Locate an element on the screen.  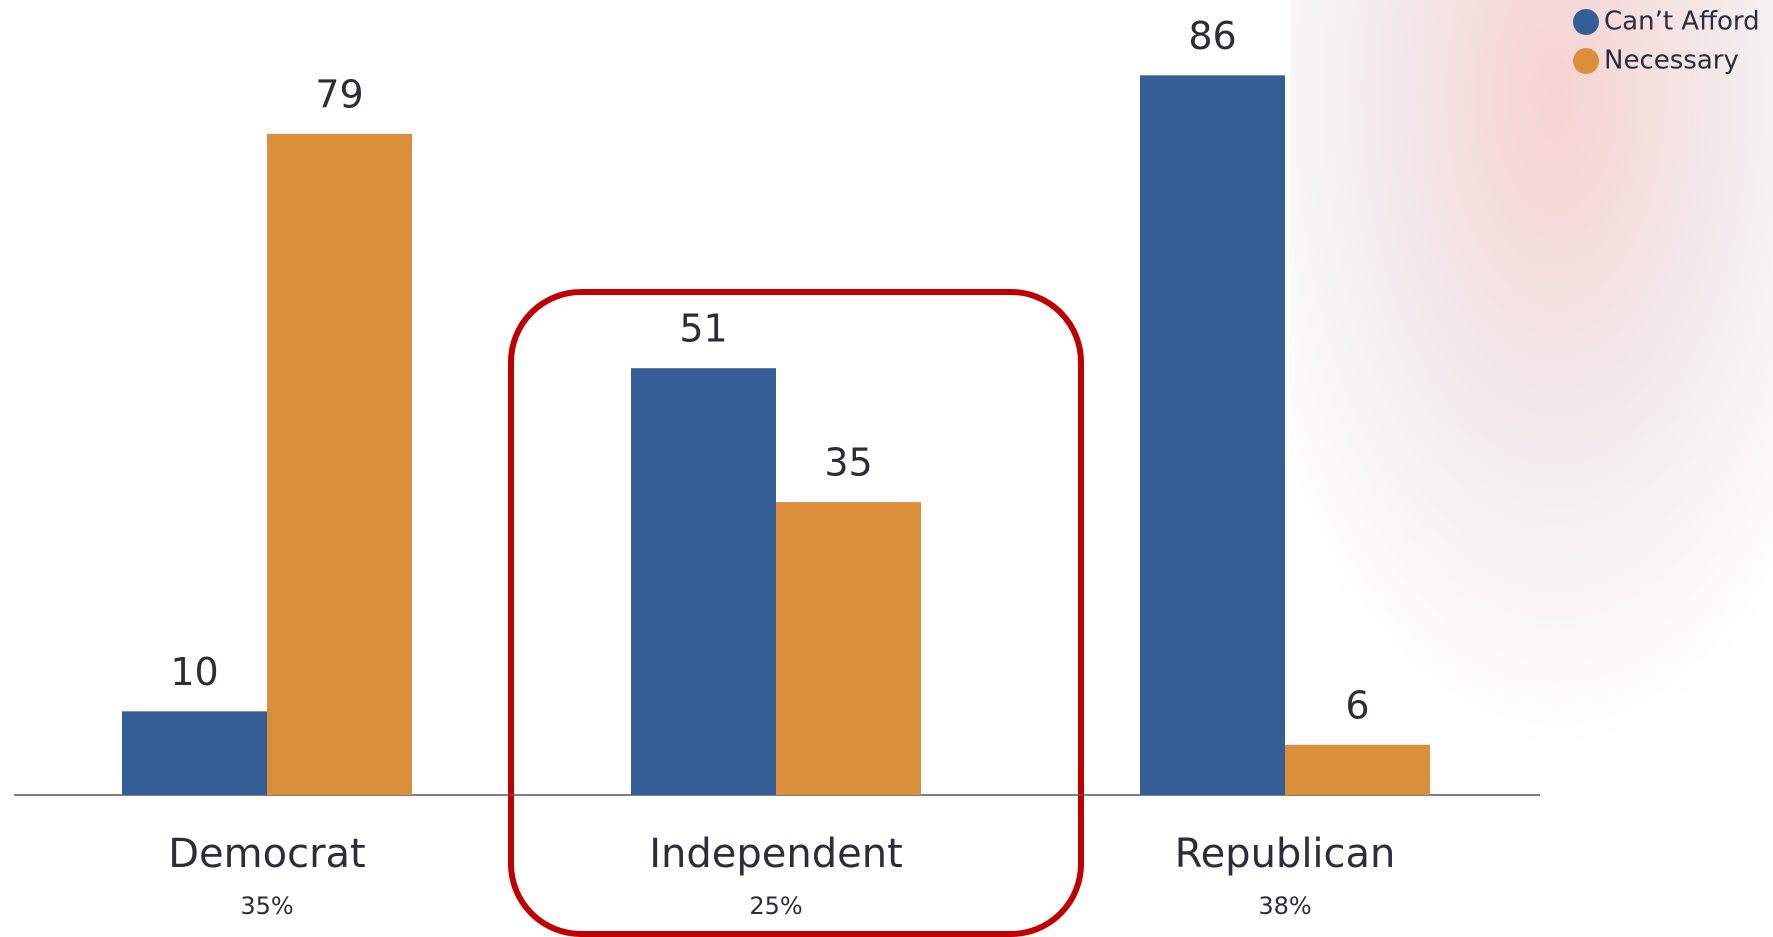
category-note: 35% is located at coordinates (266, 906).